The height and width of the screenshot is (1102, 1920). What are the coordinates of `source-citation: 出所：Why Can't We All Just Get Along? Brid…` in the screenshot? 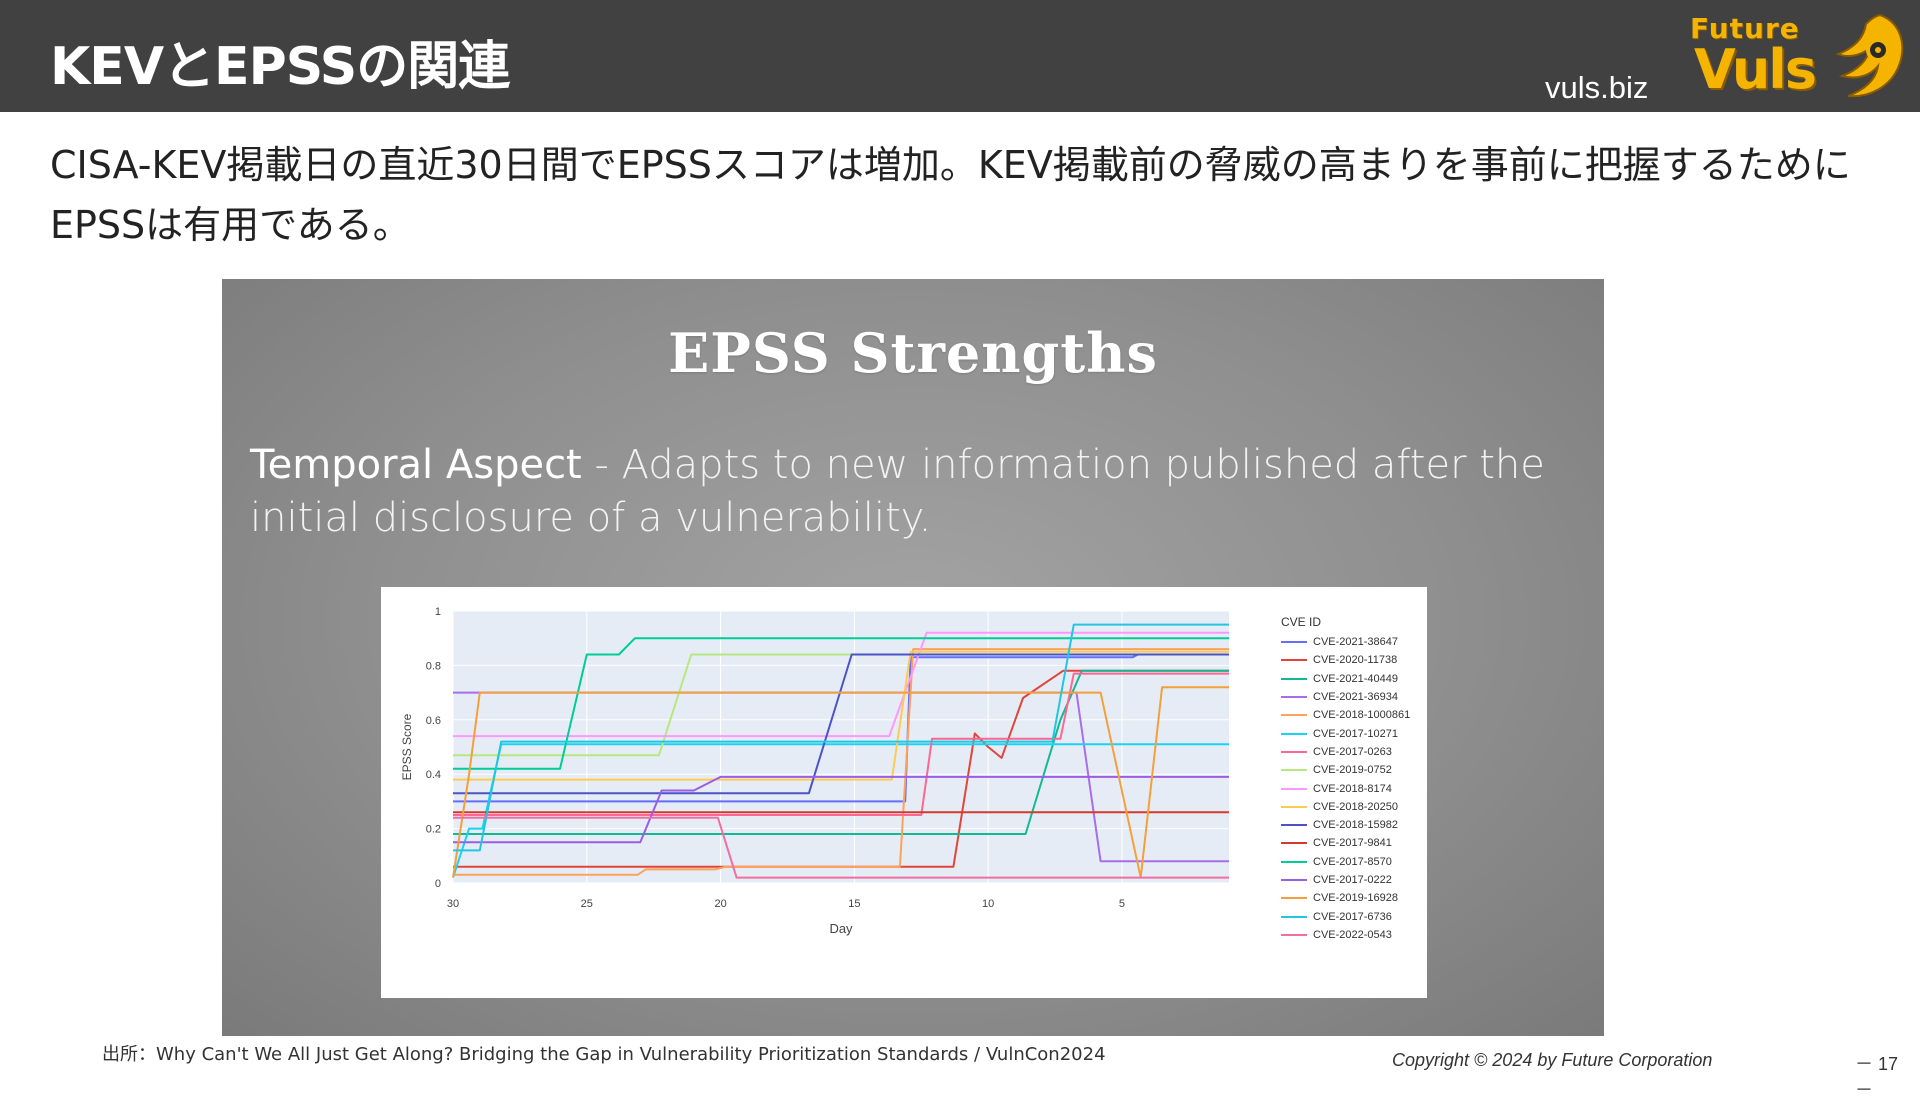 It's located at (604, 1054).